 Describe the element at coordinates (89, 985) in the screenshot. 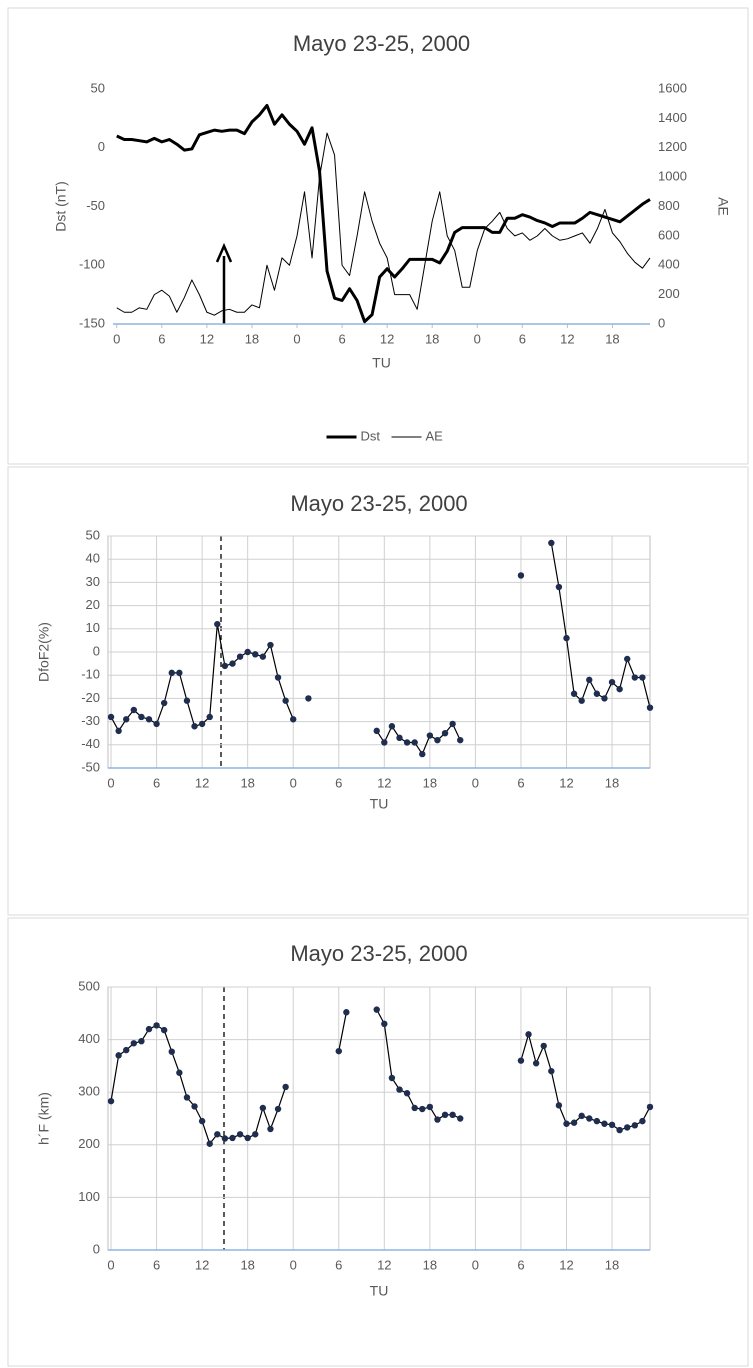

I see `y-tick-label: 500` at that location.